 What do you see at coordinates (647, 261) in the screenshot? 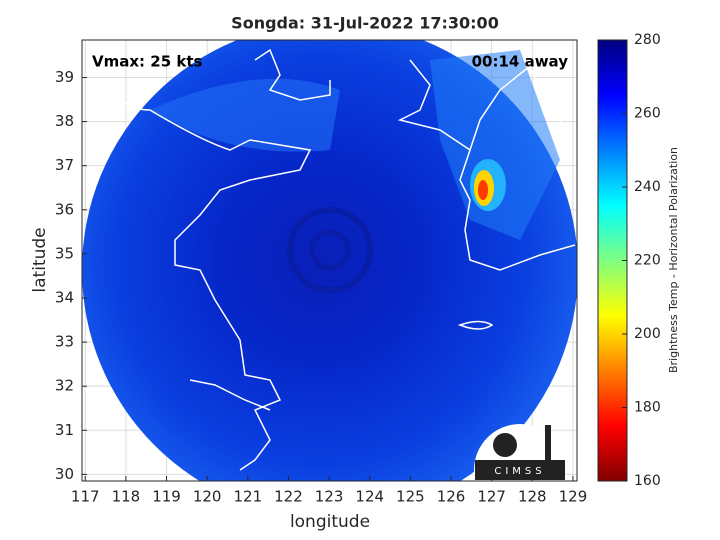
I see `colorbar-tick-label: 220` at bounding box center [647, 261].